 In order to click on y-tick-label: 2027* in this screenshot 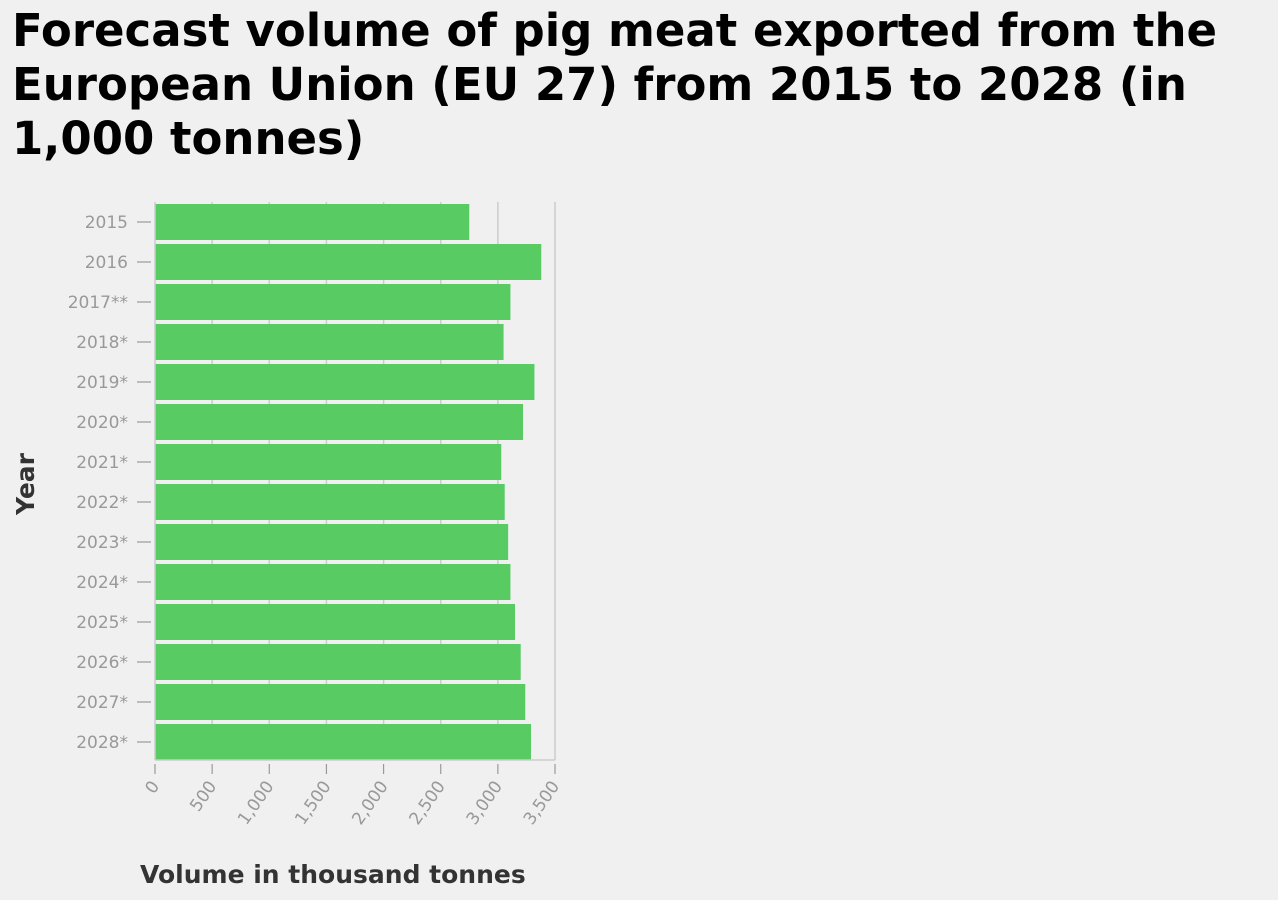, I will do `click(102, 703)`.